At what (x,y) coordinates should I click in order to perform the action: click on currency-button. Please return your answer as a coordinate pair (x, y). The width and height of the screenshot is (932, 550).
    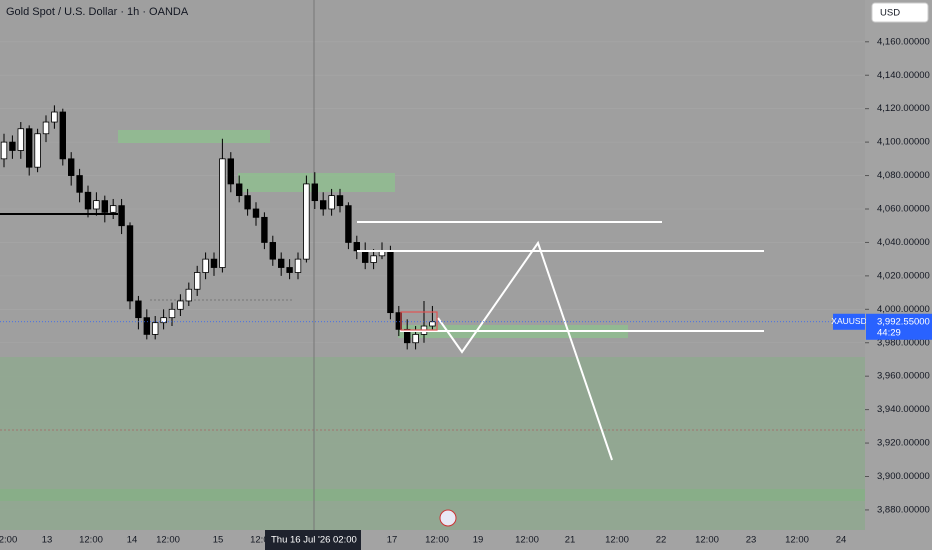
    Looking at the image, I should click on (900, 12).